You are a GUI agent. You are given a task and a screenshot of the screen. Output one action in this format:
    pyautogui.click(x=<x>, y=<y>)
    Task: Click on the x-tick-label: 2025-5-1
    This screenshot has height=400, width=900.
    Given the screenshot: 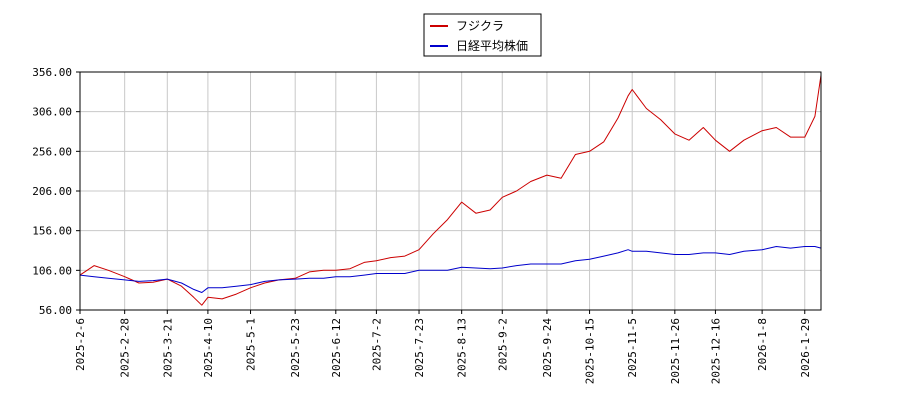 What is the action you would take?
    pyautogui.click(x=251, y=344)
    